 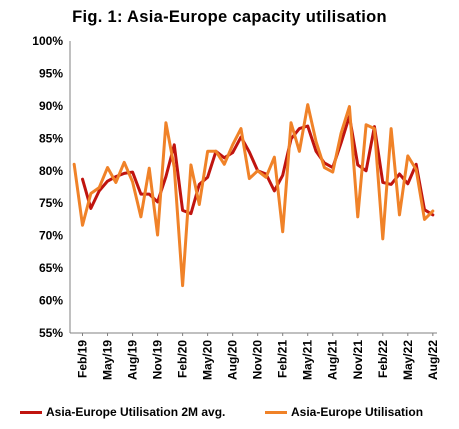 What do you see at coordinates (233, 360) in the screenshot?
I see `x-tick-label: Aug/20` at bounding box center [233, 360].